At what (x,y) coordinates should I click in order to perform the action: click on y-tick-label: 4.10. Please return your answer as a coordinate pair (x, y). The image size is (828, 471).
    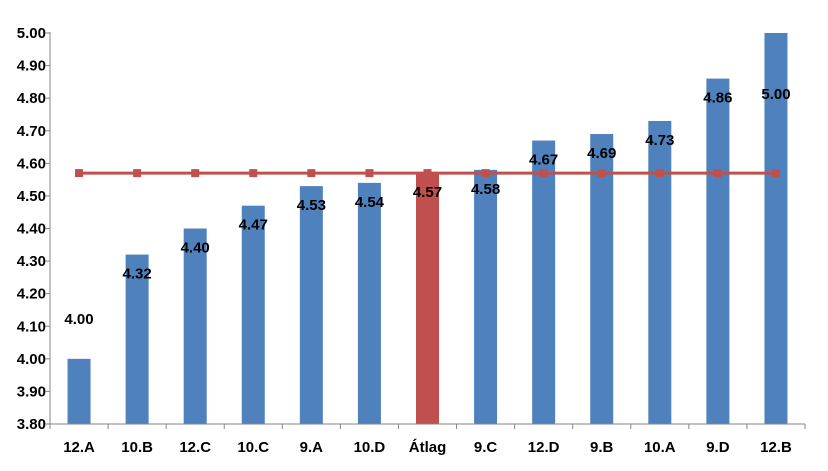
    Looking at the image, I should click on (31, 326).